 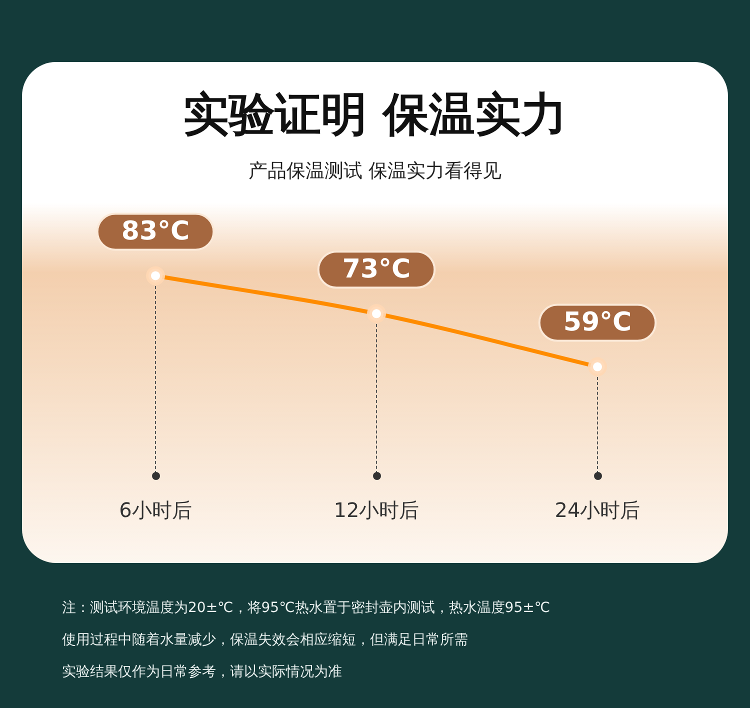 What do you see at coordinates (202, 672) in the screenshot?
I see `text: 实验结果仅作为日常参考，请以实际情况为准` at bounding box center [202, 672].